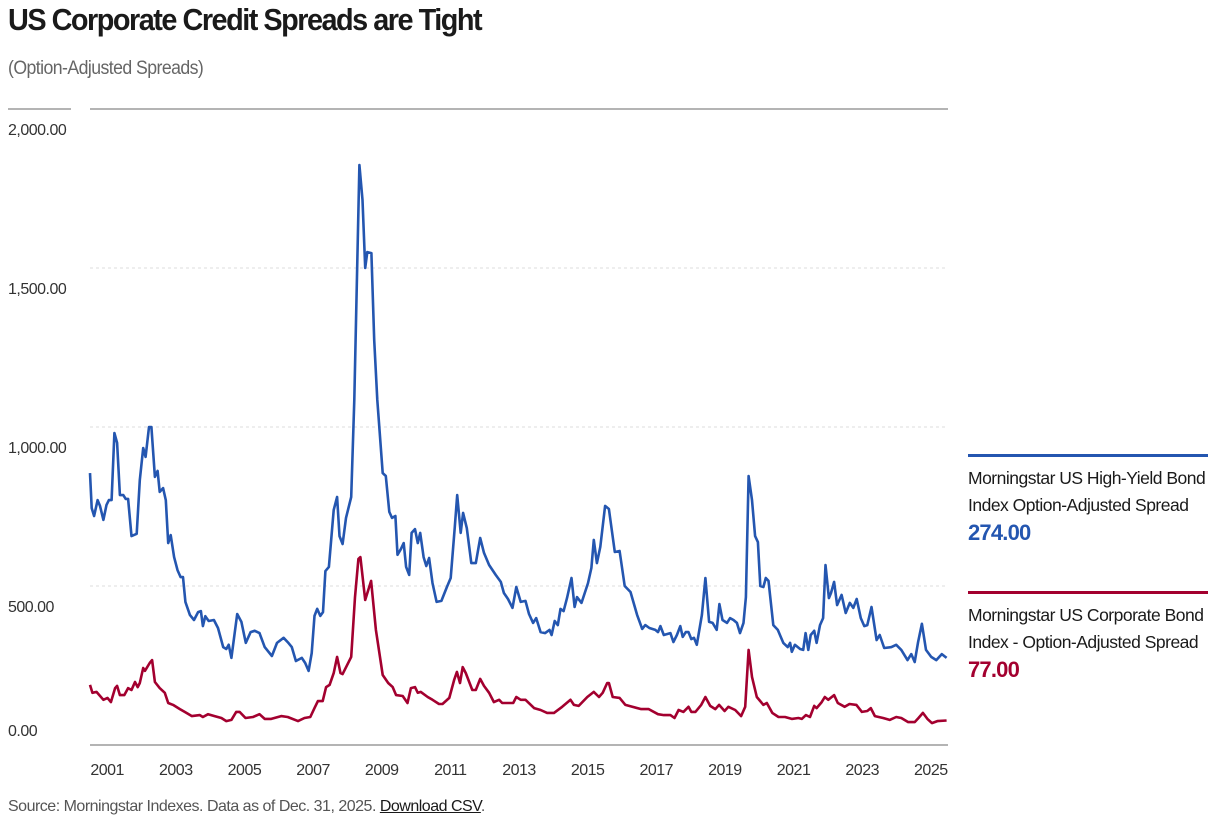 The image size is (1219, 826). What do you see at coordinates (656, 770) in the screenshot?
I see `x-tick-label: 2017` at bounding box center [656, 770].